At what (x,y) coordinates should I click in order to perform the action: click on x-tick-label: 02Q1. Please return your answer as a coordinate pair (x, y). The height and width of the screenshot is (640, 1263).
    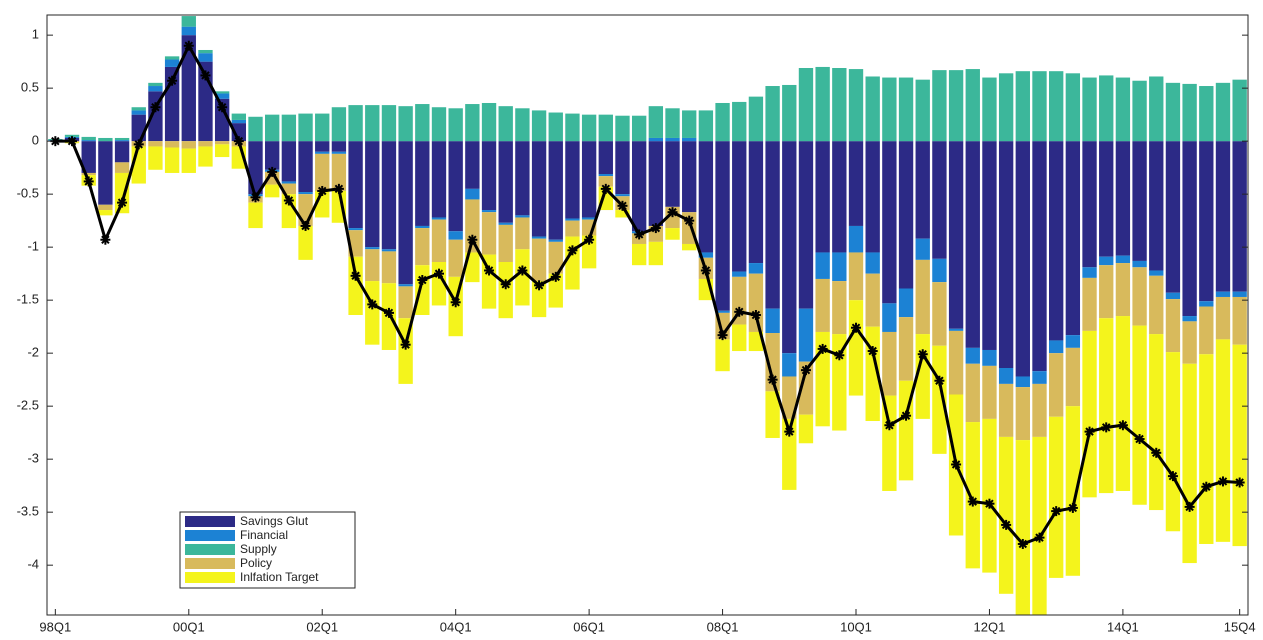
    Looking at the image, I should click on (322, 626).